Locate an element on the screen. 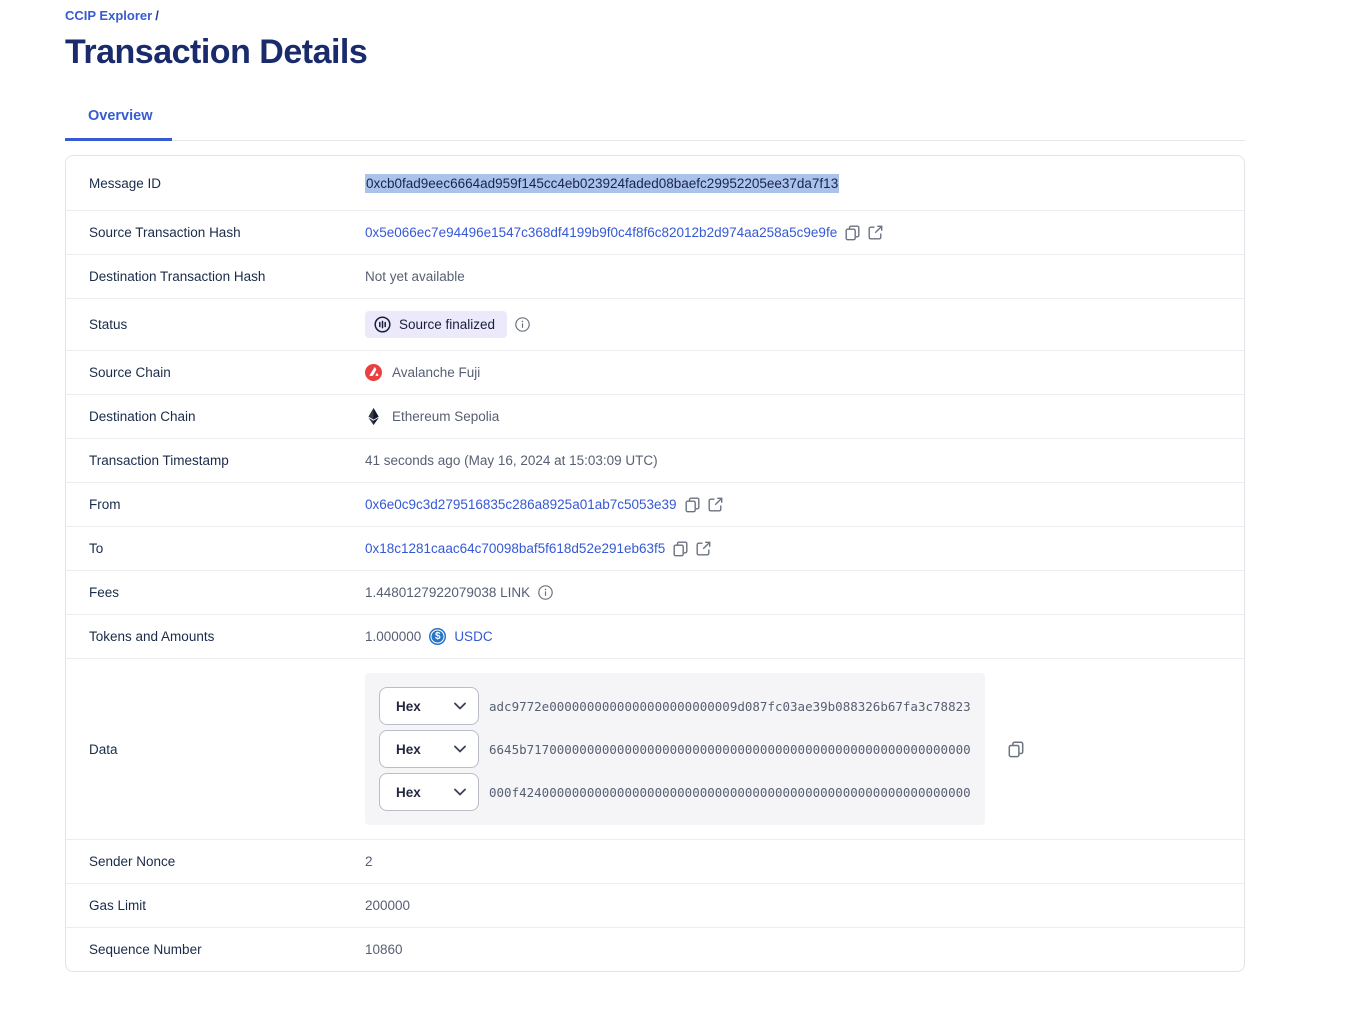 The height and width of the screenshot is (1012, 1354). to-label: To is located at coordinates (96, 548).